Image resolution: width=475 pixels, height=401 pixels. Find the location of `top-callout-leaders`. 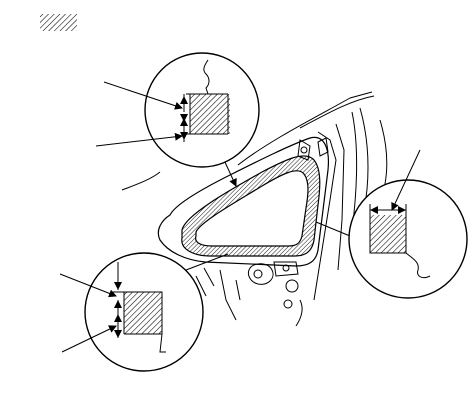

top-callout-leaders is located at coordinates (139, 114).